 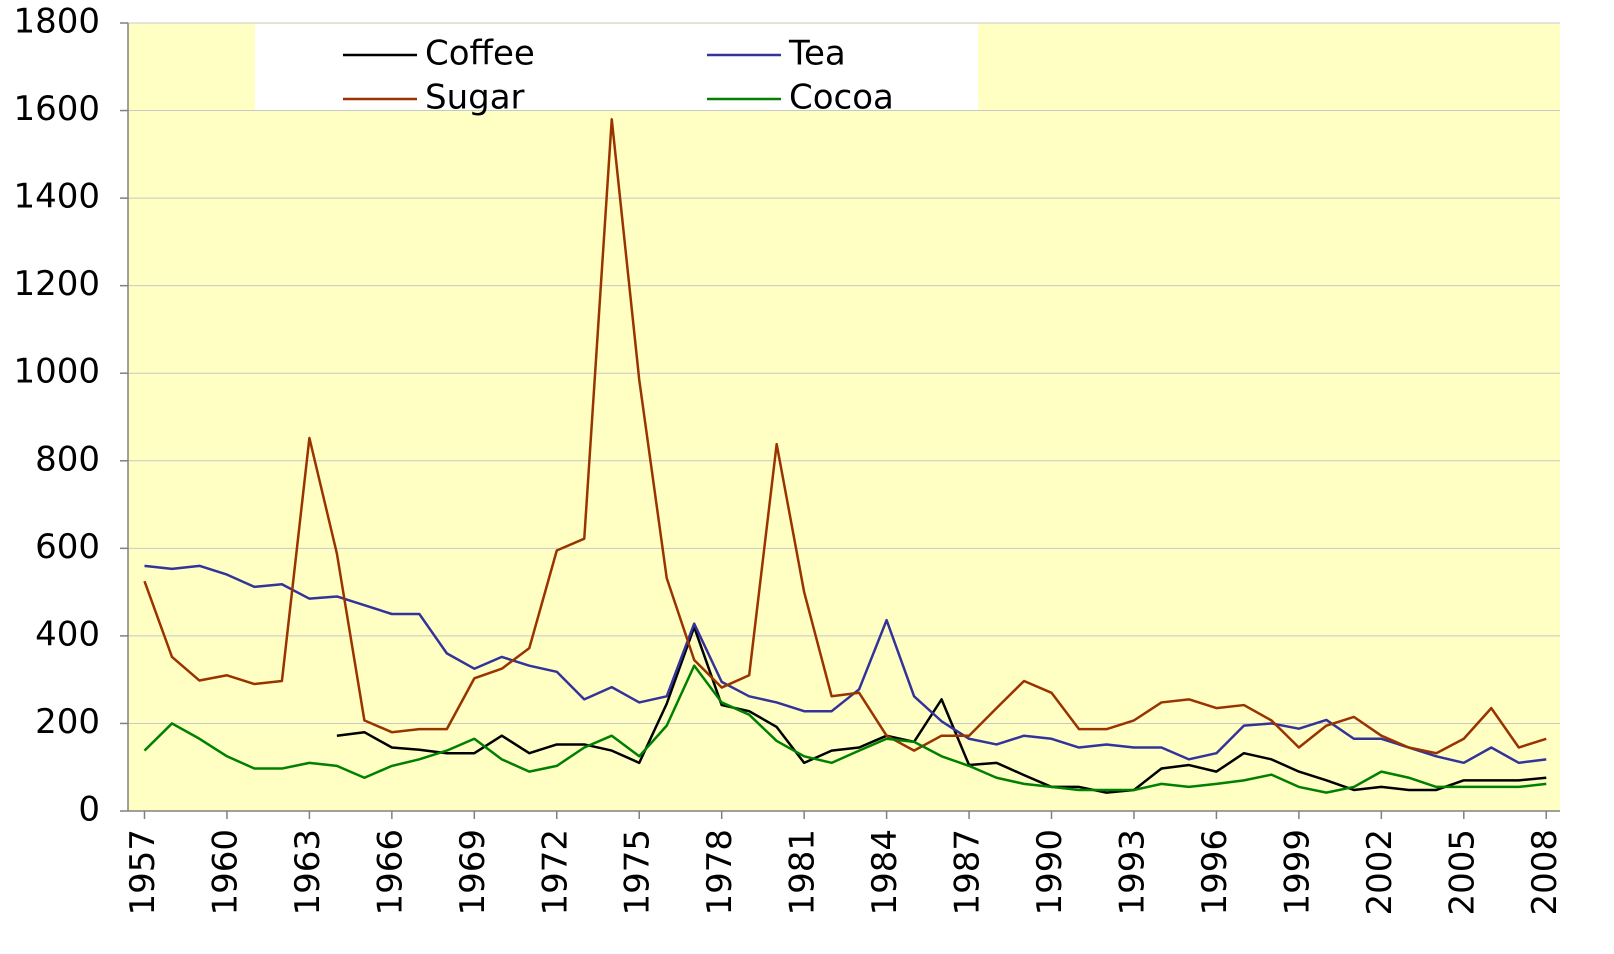 What do you see at coordinates (225, 872) in the screenshot?
I see `x-tick-label: 1960` at bounding box center [225, 872].